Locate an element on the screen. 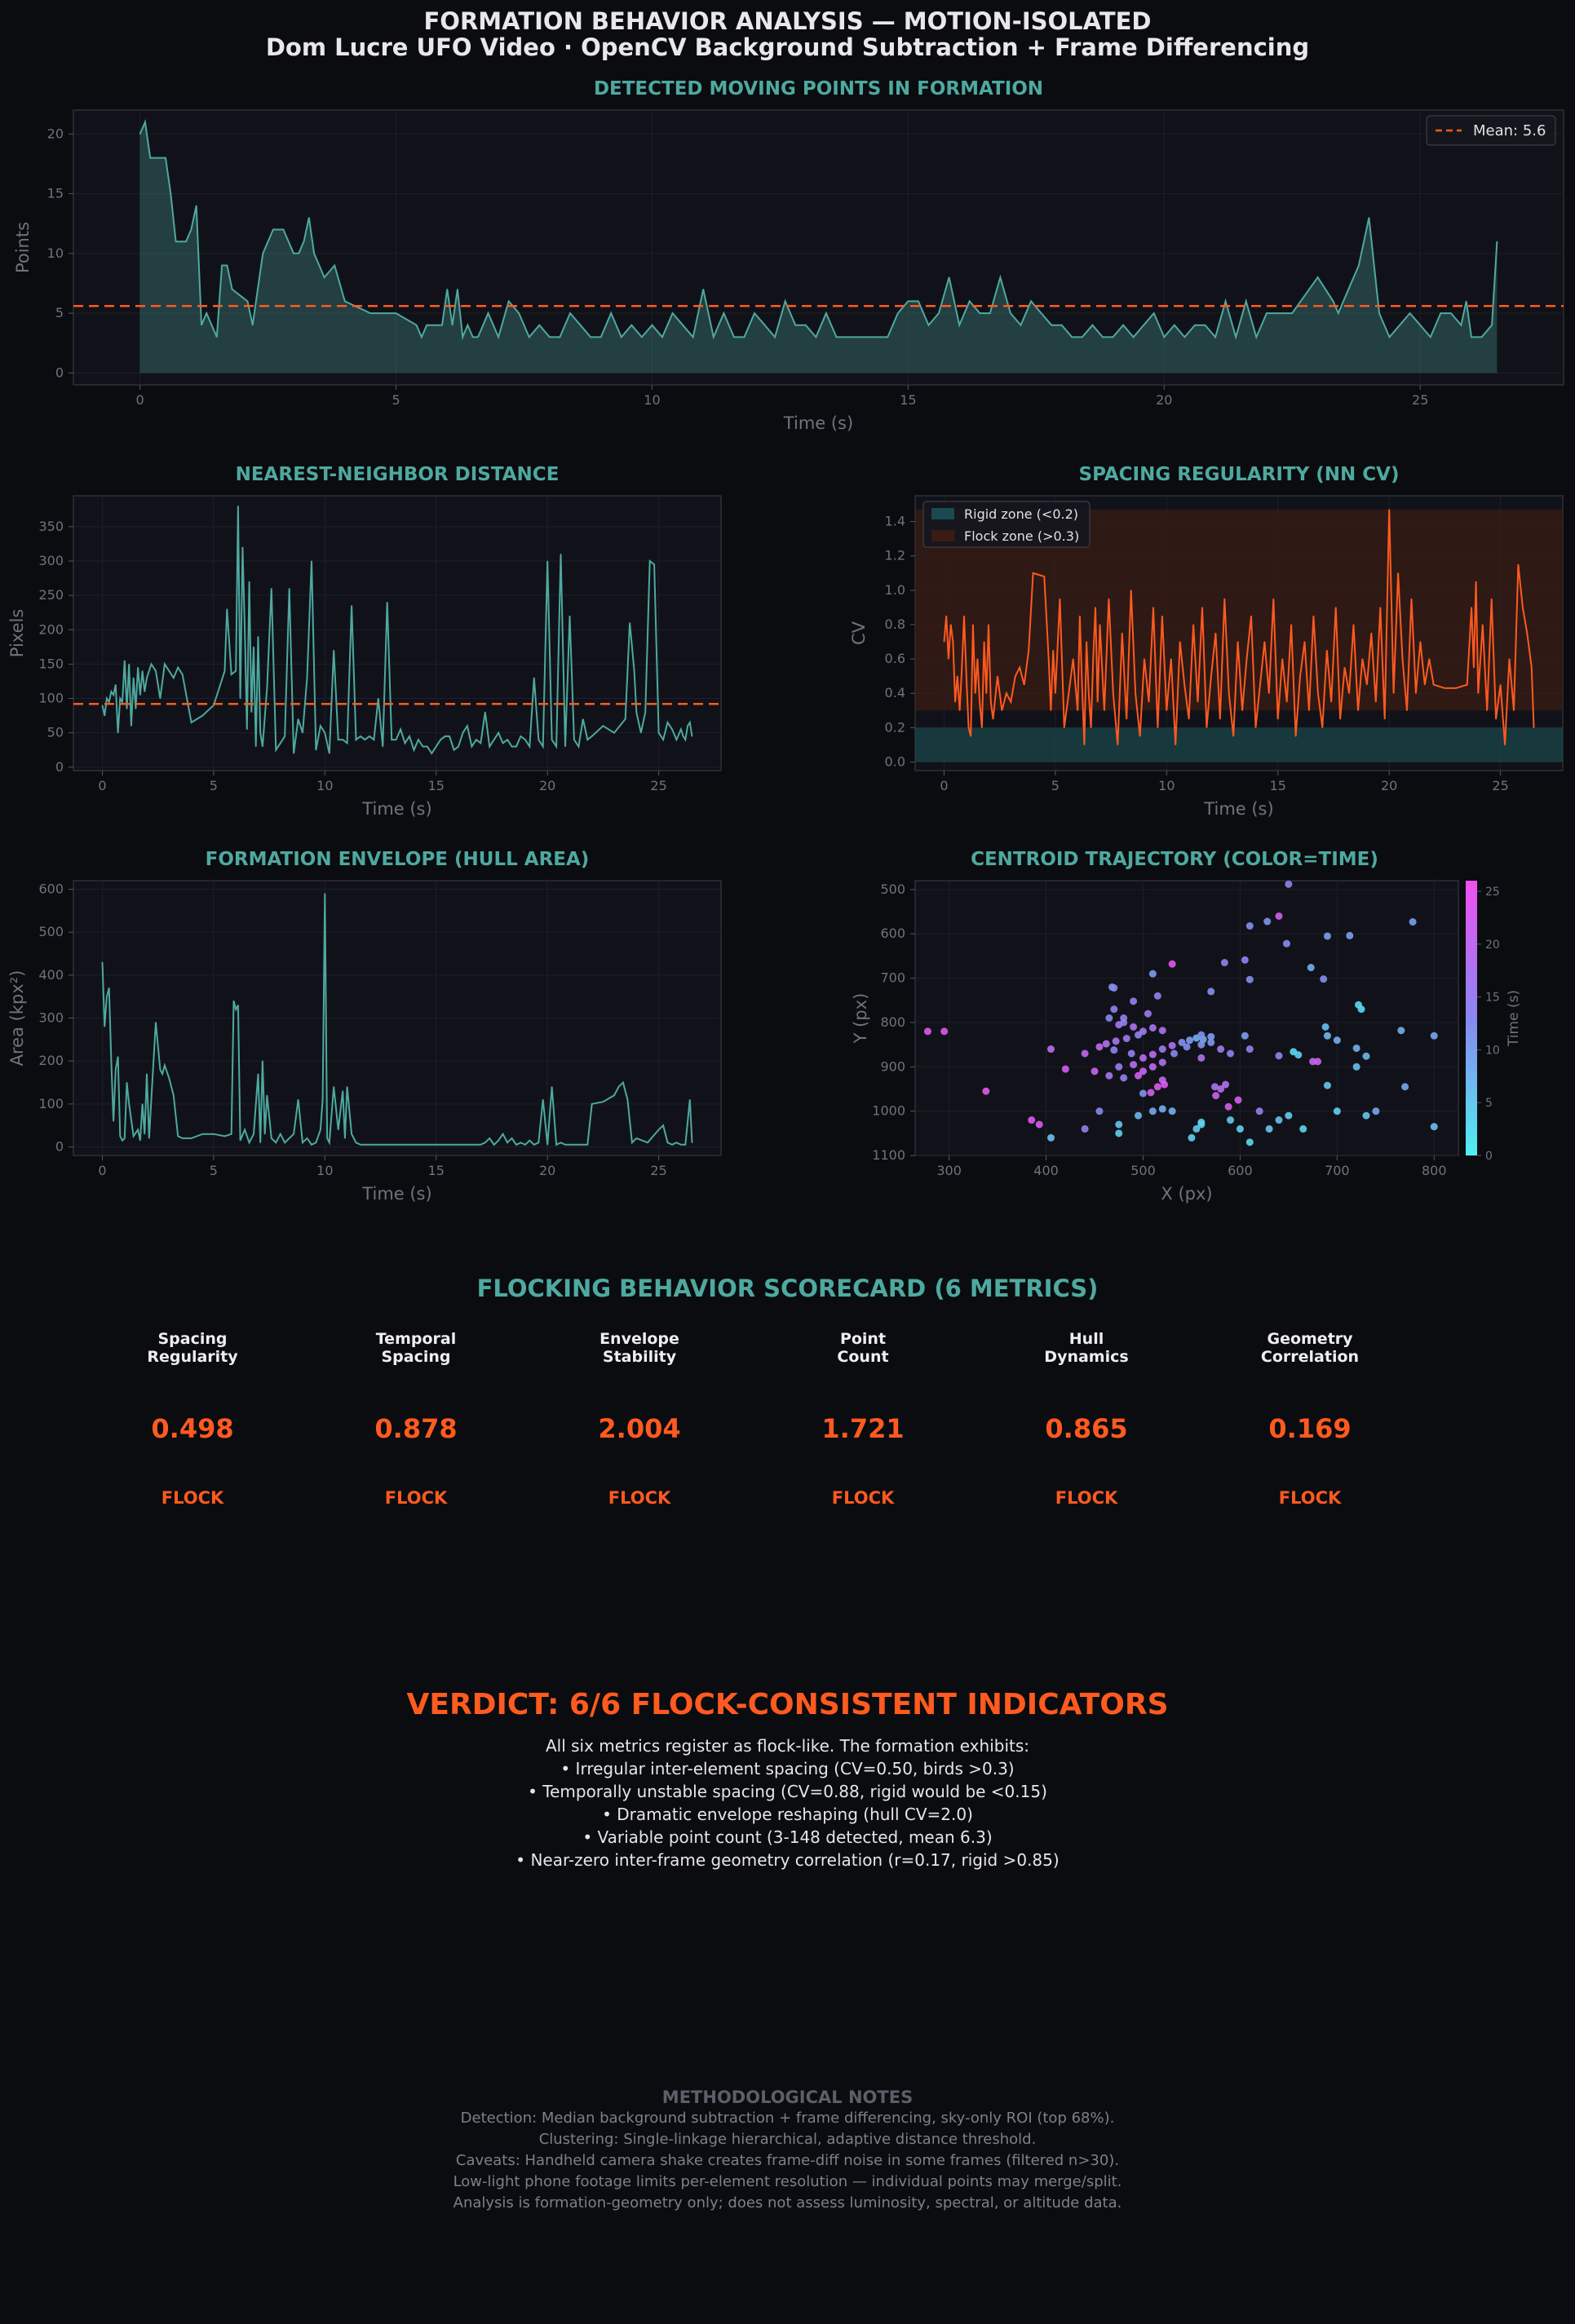 This screenshot has width=1575, height=2324. cv-chart-title: SPACING REGULARITY (NN CV) is located at coordinates (1239, 474).